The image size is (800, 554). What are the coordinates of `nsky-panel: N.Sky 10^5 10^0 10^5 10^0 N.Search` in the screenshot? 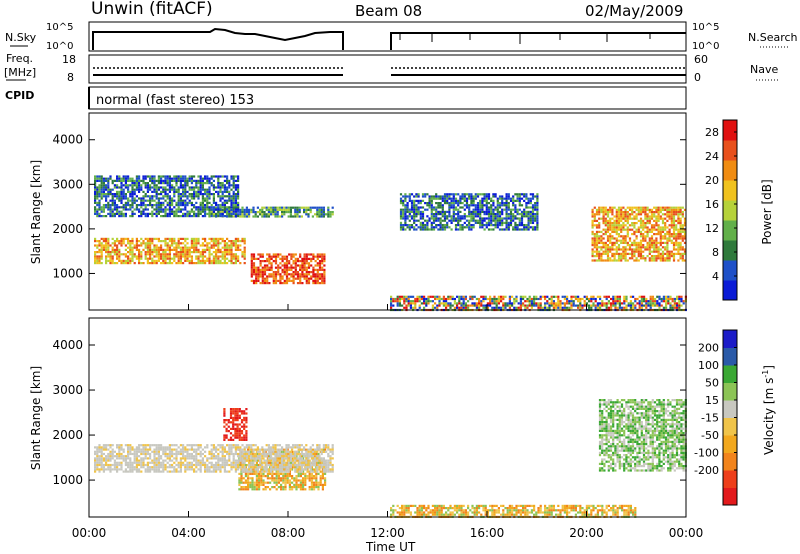 It's located at (401, 36).